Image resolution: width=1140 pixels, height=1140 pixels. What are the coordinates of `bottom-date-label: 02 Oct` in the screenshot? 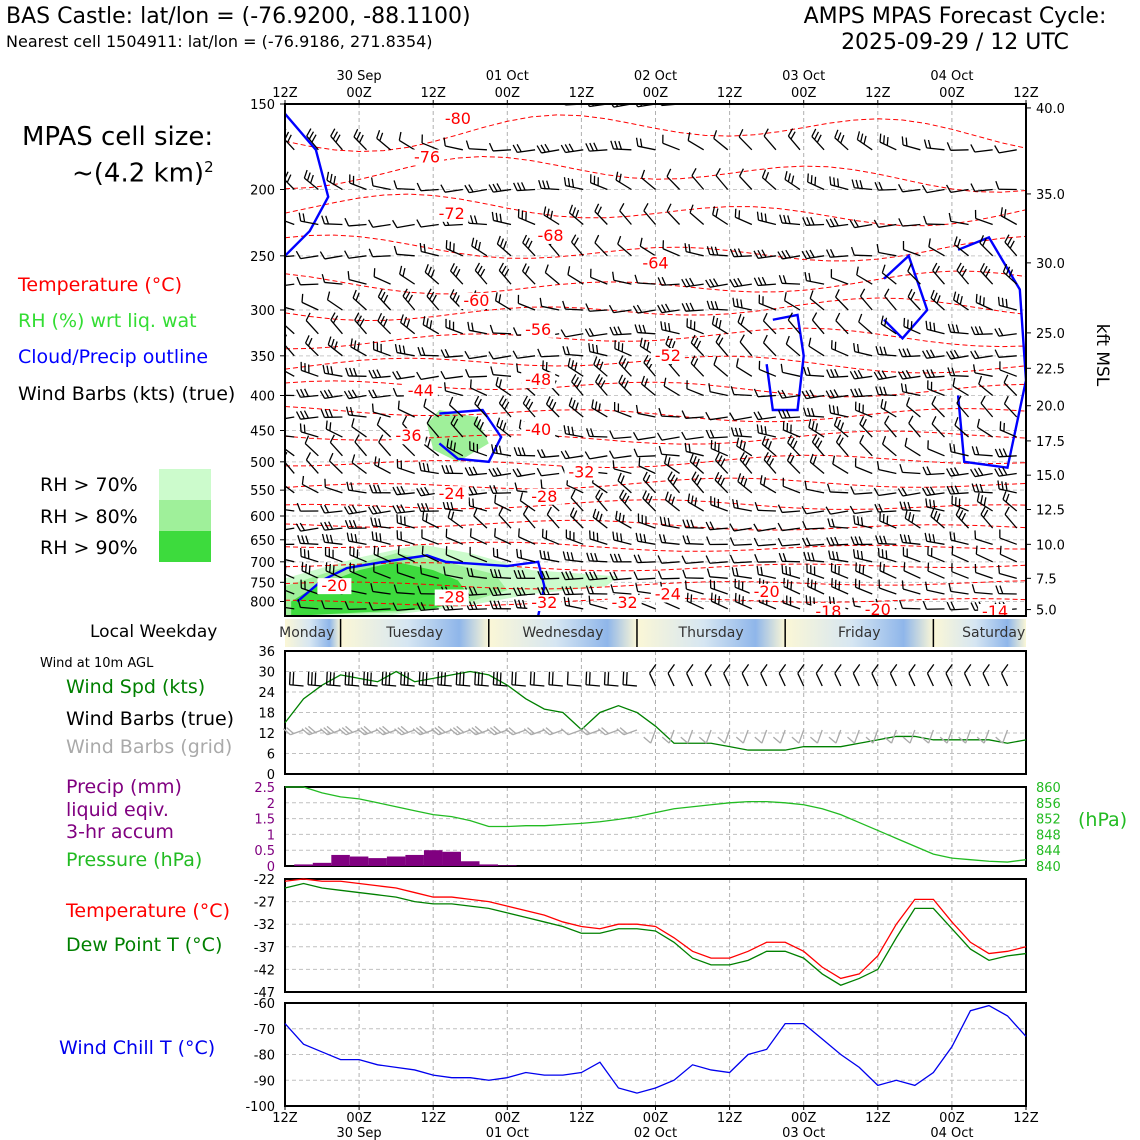 It's located at (655, 1133).